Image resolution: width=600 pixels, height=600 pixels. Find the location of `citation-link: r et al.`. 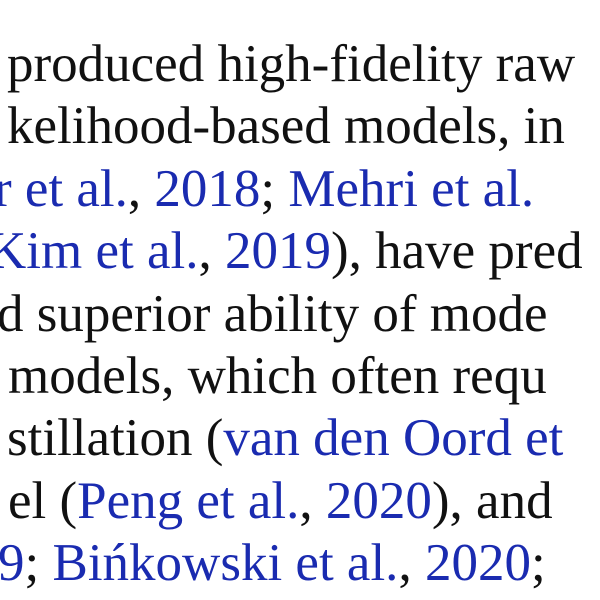

citation-link: r et al. is located at coordinates (64, 189).